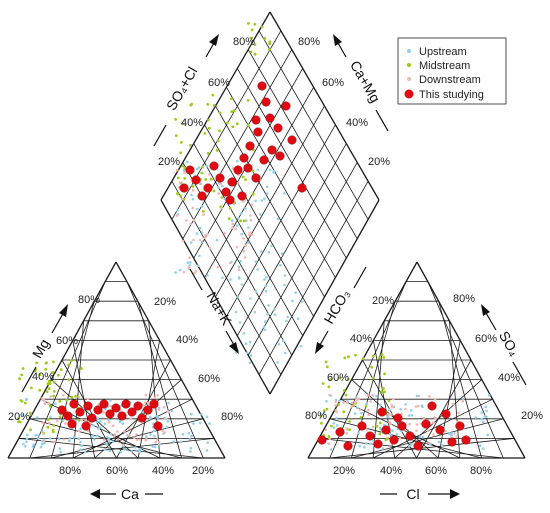  I want to click on legend-box, so click(452, 71).